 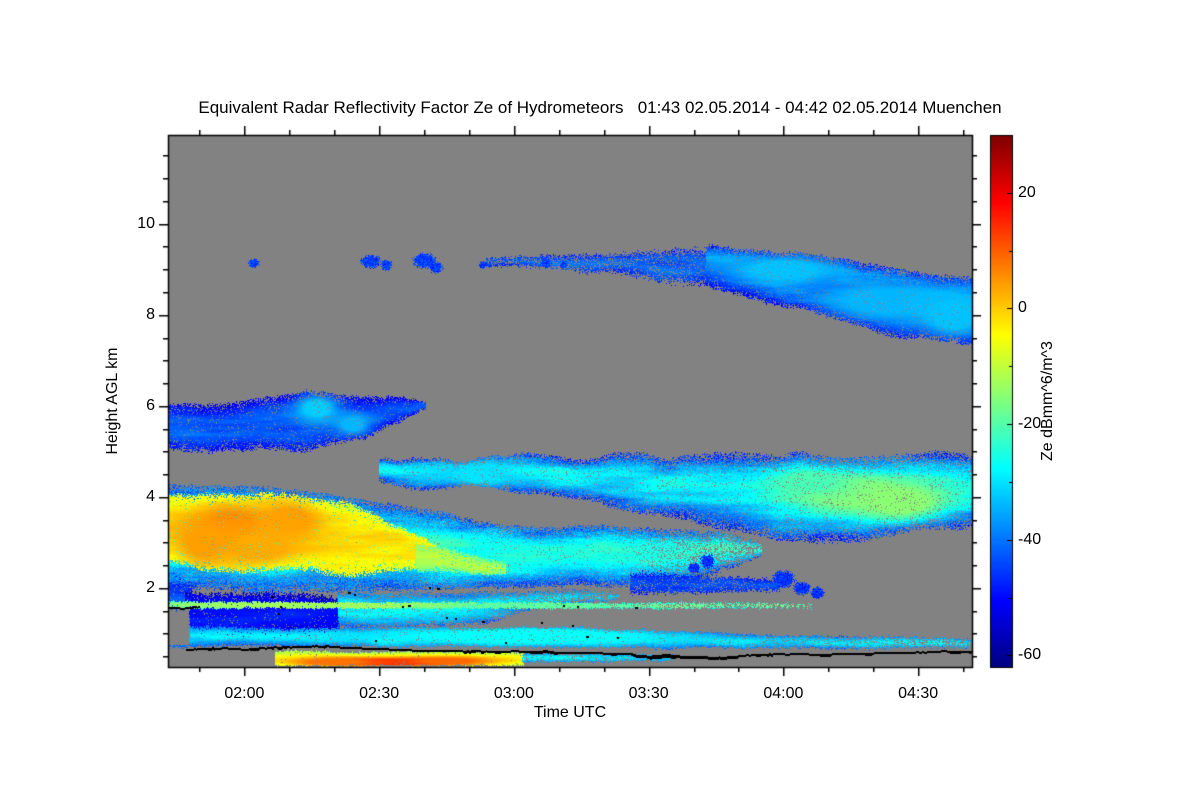 I want to click on colorbar-tick-label: 0, so click(x=1022, y=308).